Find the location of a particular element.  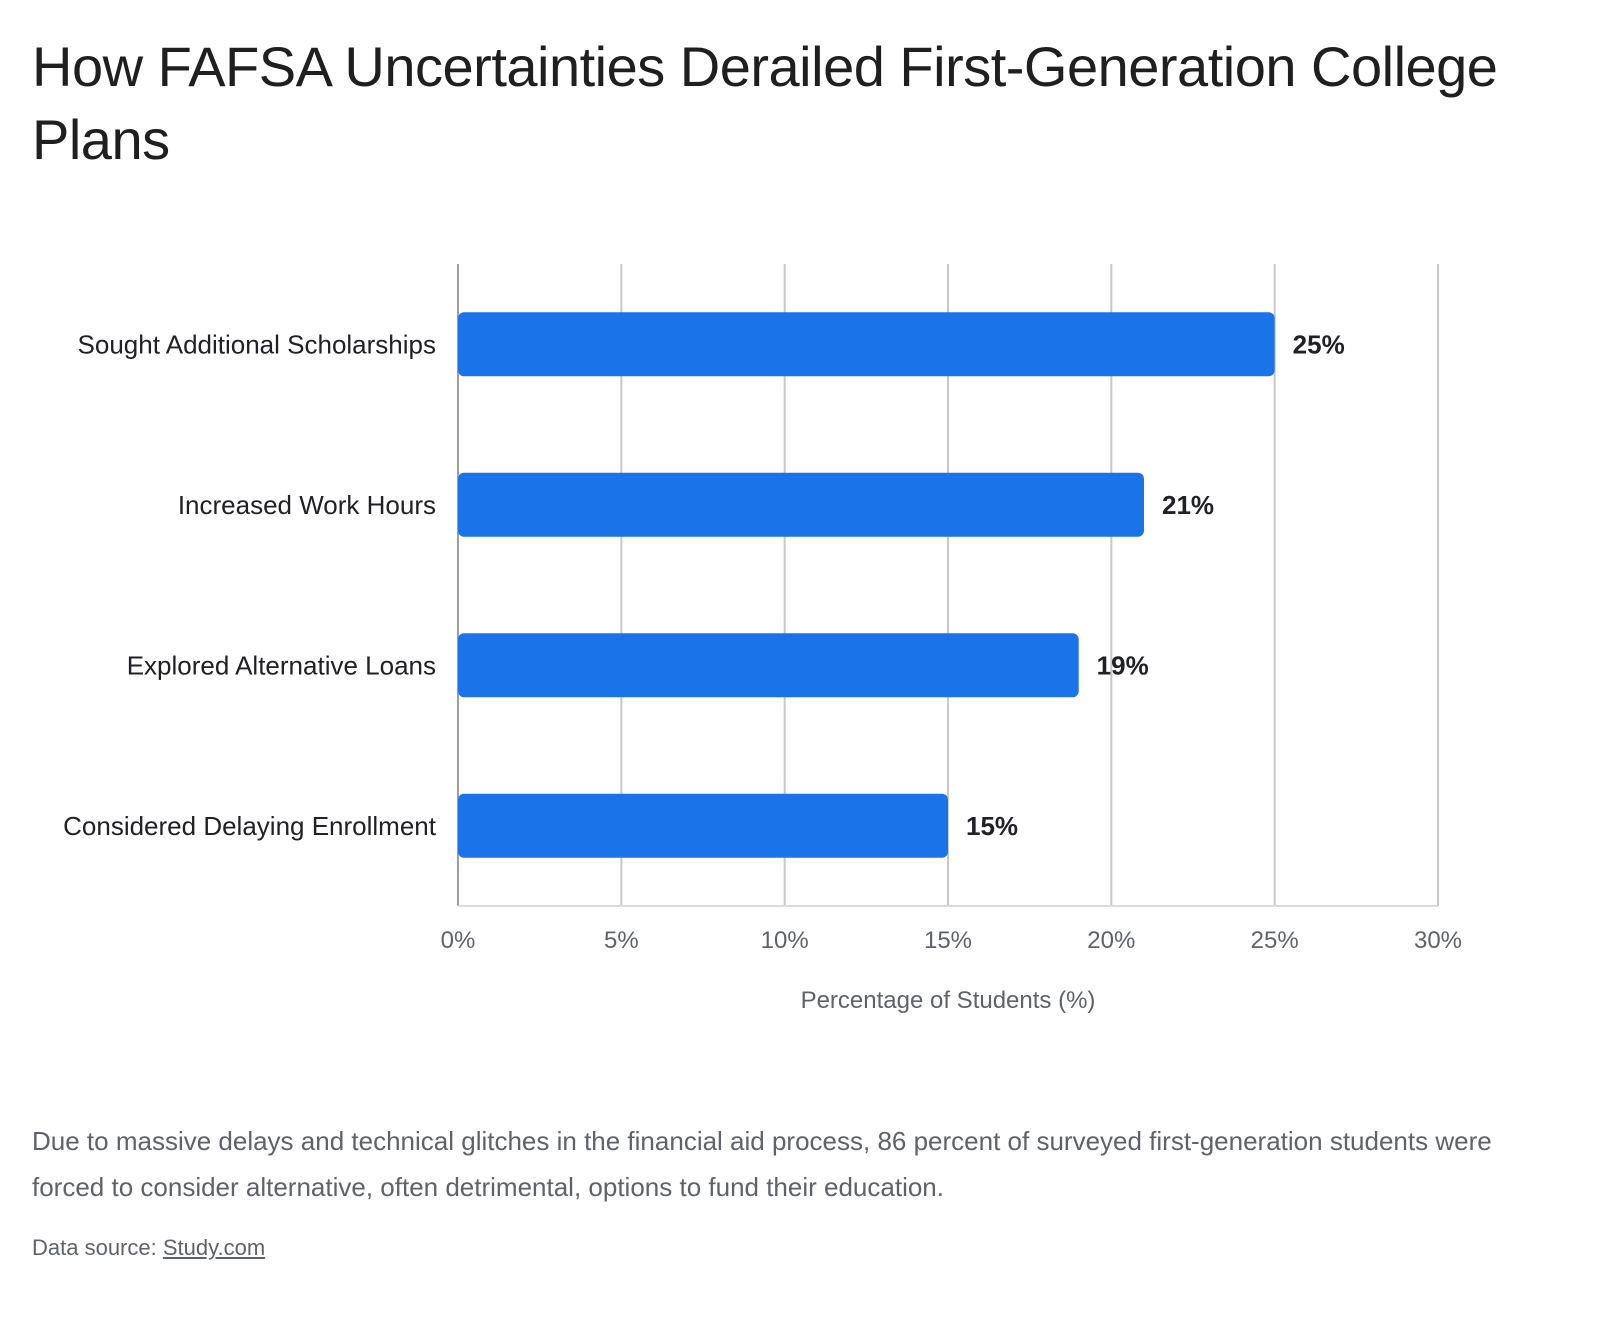

x-axis-title: Percentage of Students (%) is located at coordinates (948, 1000).